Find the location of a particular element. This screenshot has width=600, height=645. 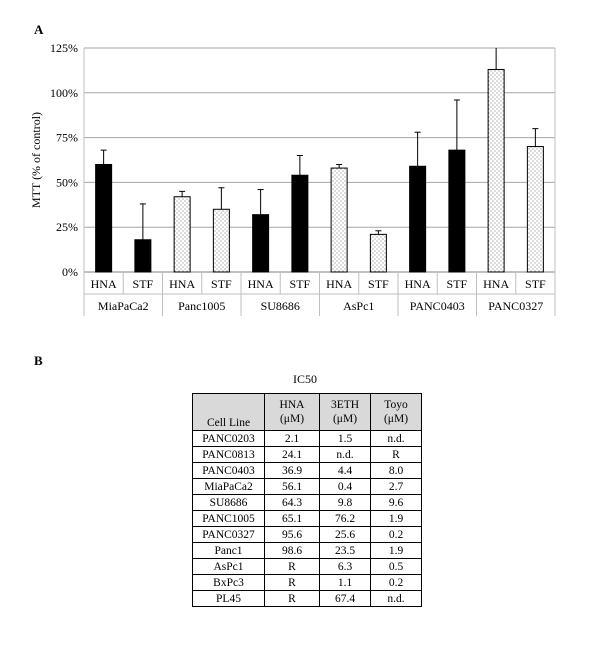

table-row: PANC1005 65.1 76.2 1.9 is located at coordinates (307, 518).